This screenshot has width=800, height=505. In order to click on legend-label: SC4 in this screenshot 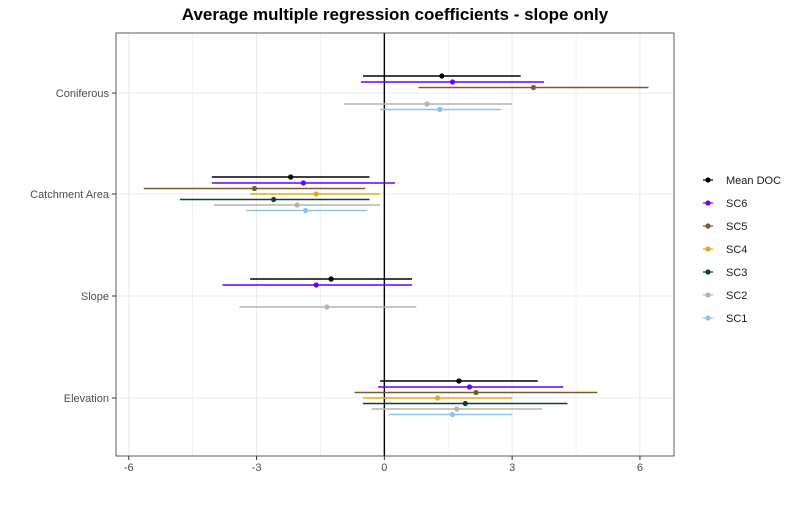, I will do `click(736, 250)`.